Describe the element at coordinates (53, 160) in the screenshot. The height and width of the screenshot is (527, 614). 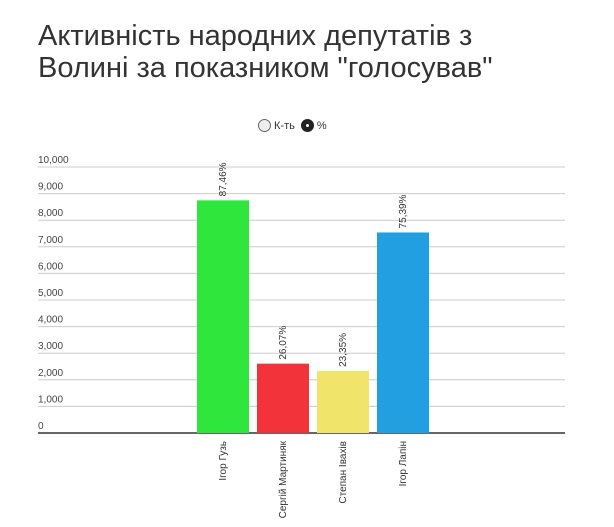
I see `y-tick-label: 10,000` at that location.